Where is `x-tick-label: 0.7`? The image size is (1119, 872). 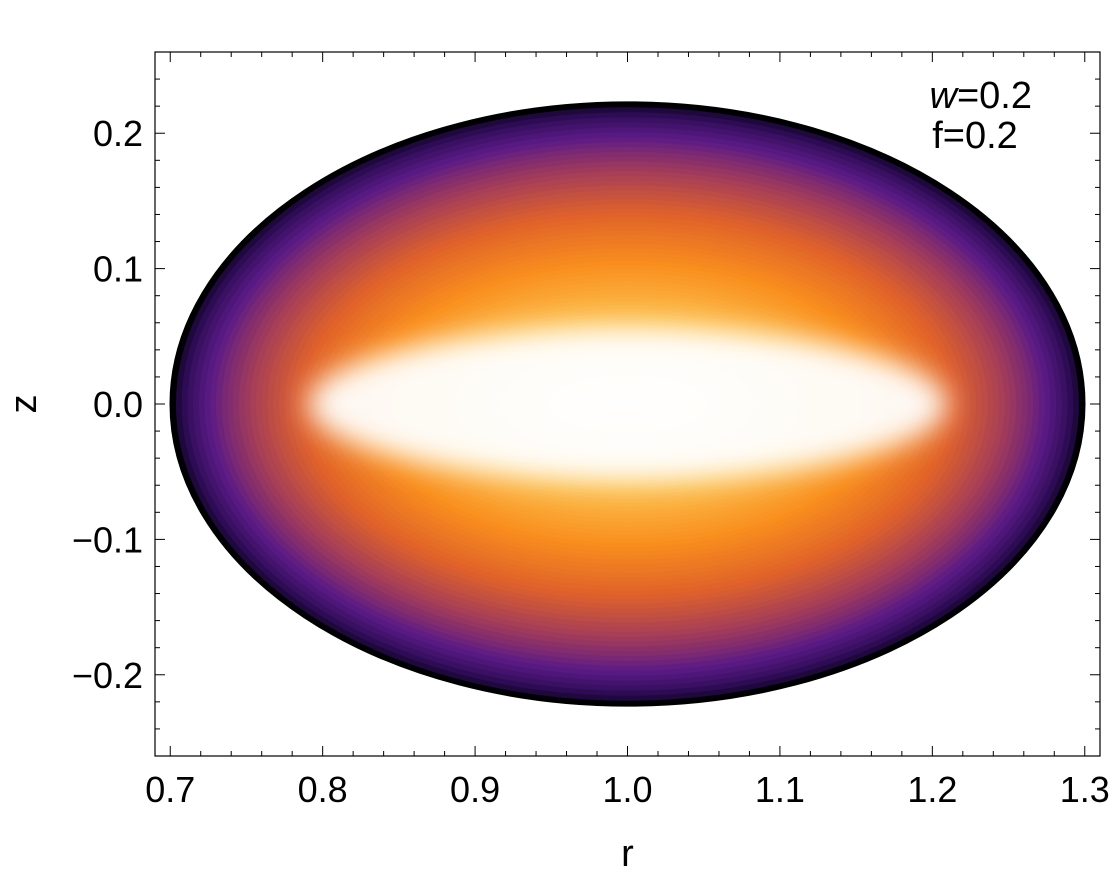 x-tick-label: 0.7 is located at coordinates (170, 789).